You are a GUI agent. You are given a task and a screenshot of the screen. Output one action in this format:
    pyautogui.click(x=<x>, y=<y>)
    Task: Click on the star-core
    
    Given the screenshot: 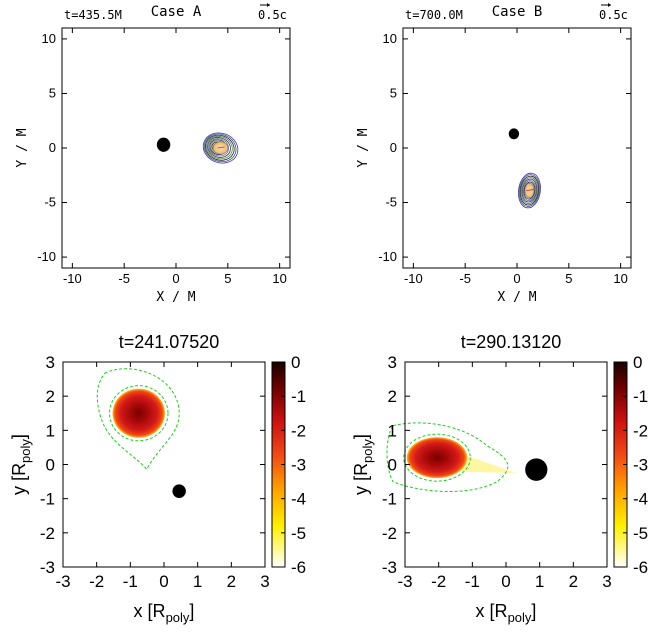 What is the action you would take?
    pyautogui.click(x=220, y=148)
    